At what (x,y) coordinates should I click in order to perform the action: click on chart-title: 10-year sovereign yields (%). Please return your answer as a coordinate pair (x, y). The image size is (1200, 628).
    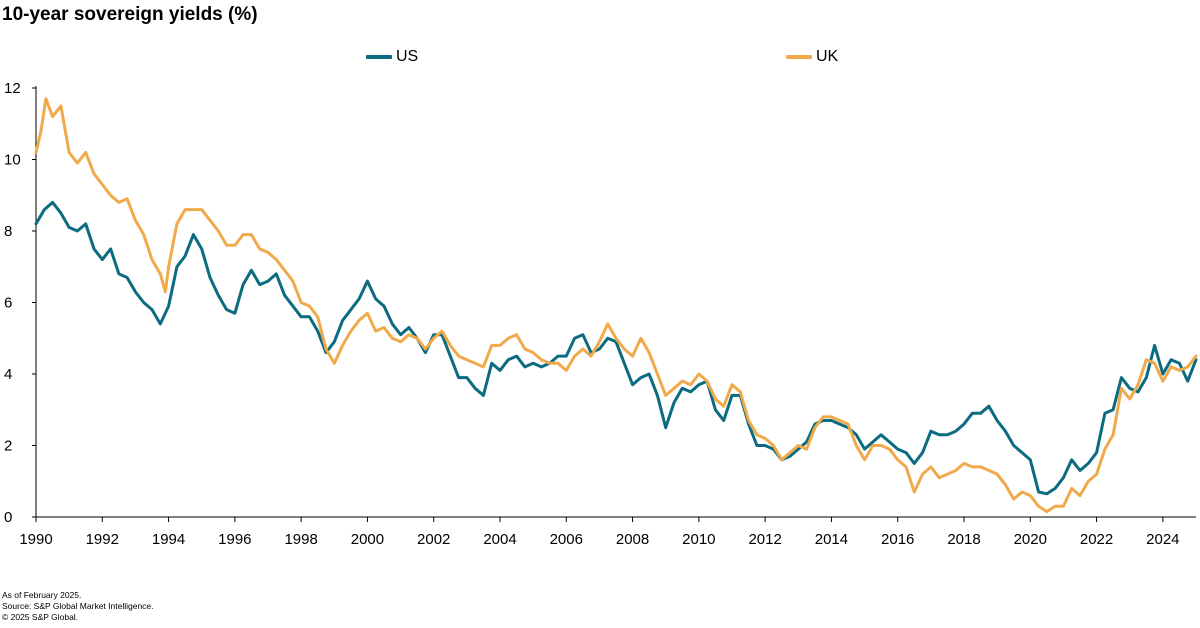
    Looking at the image, I should click on (130, 14).